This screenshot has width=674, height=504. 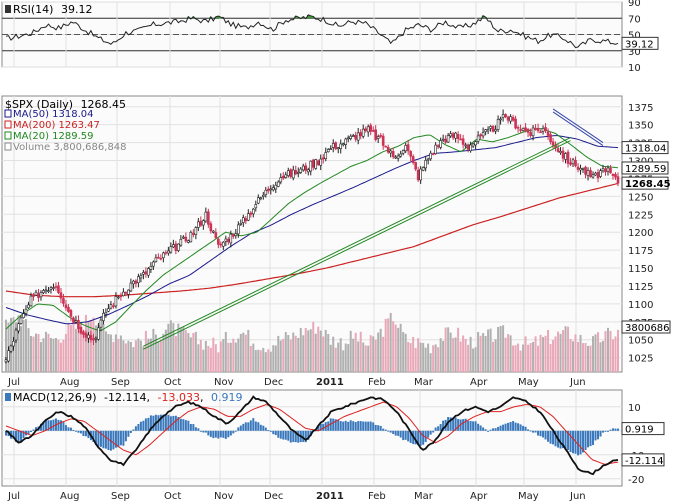 I want to click on month-label: 2011, so click(x=330, y=496).